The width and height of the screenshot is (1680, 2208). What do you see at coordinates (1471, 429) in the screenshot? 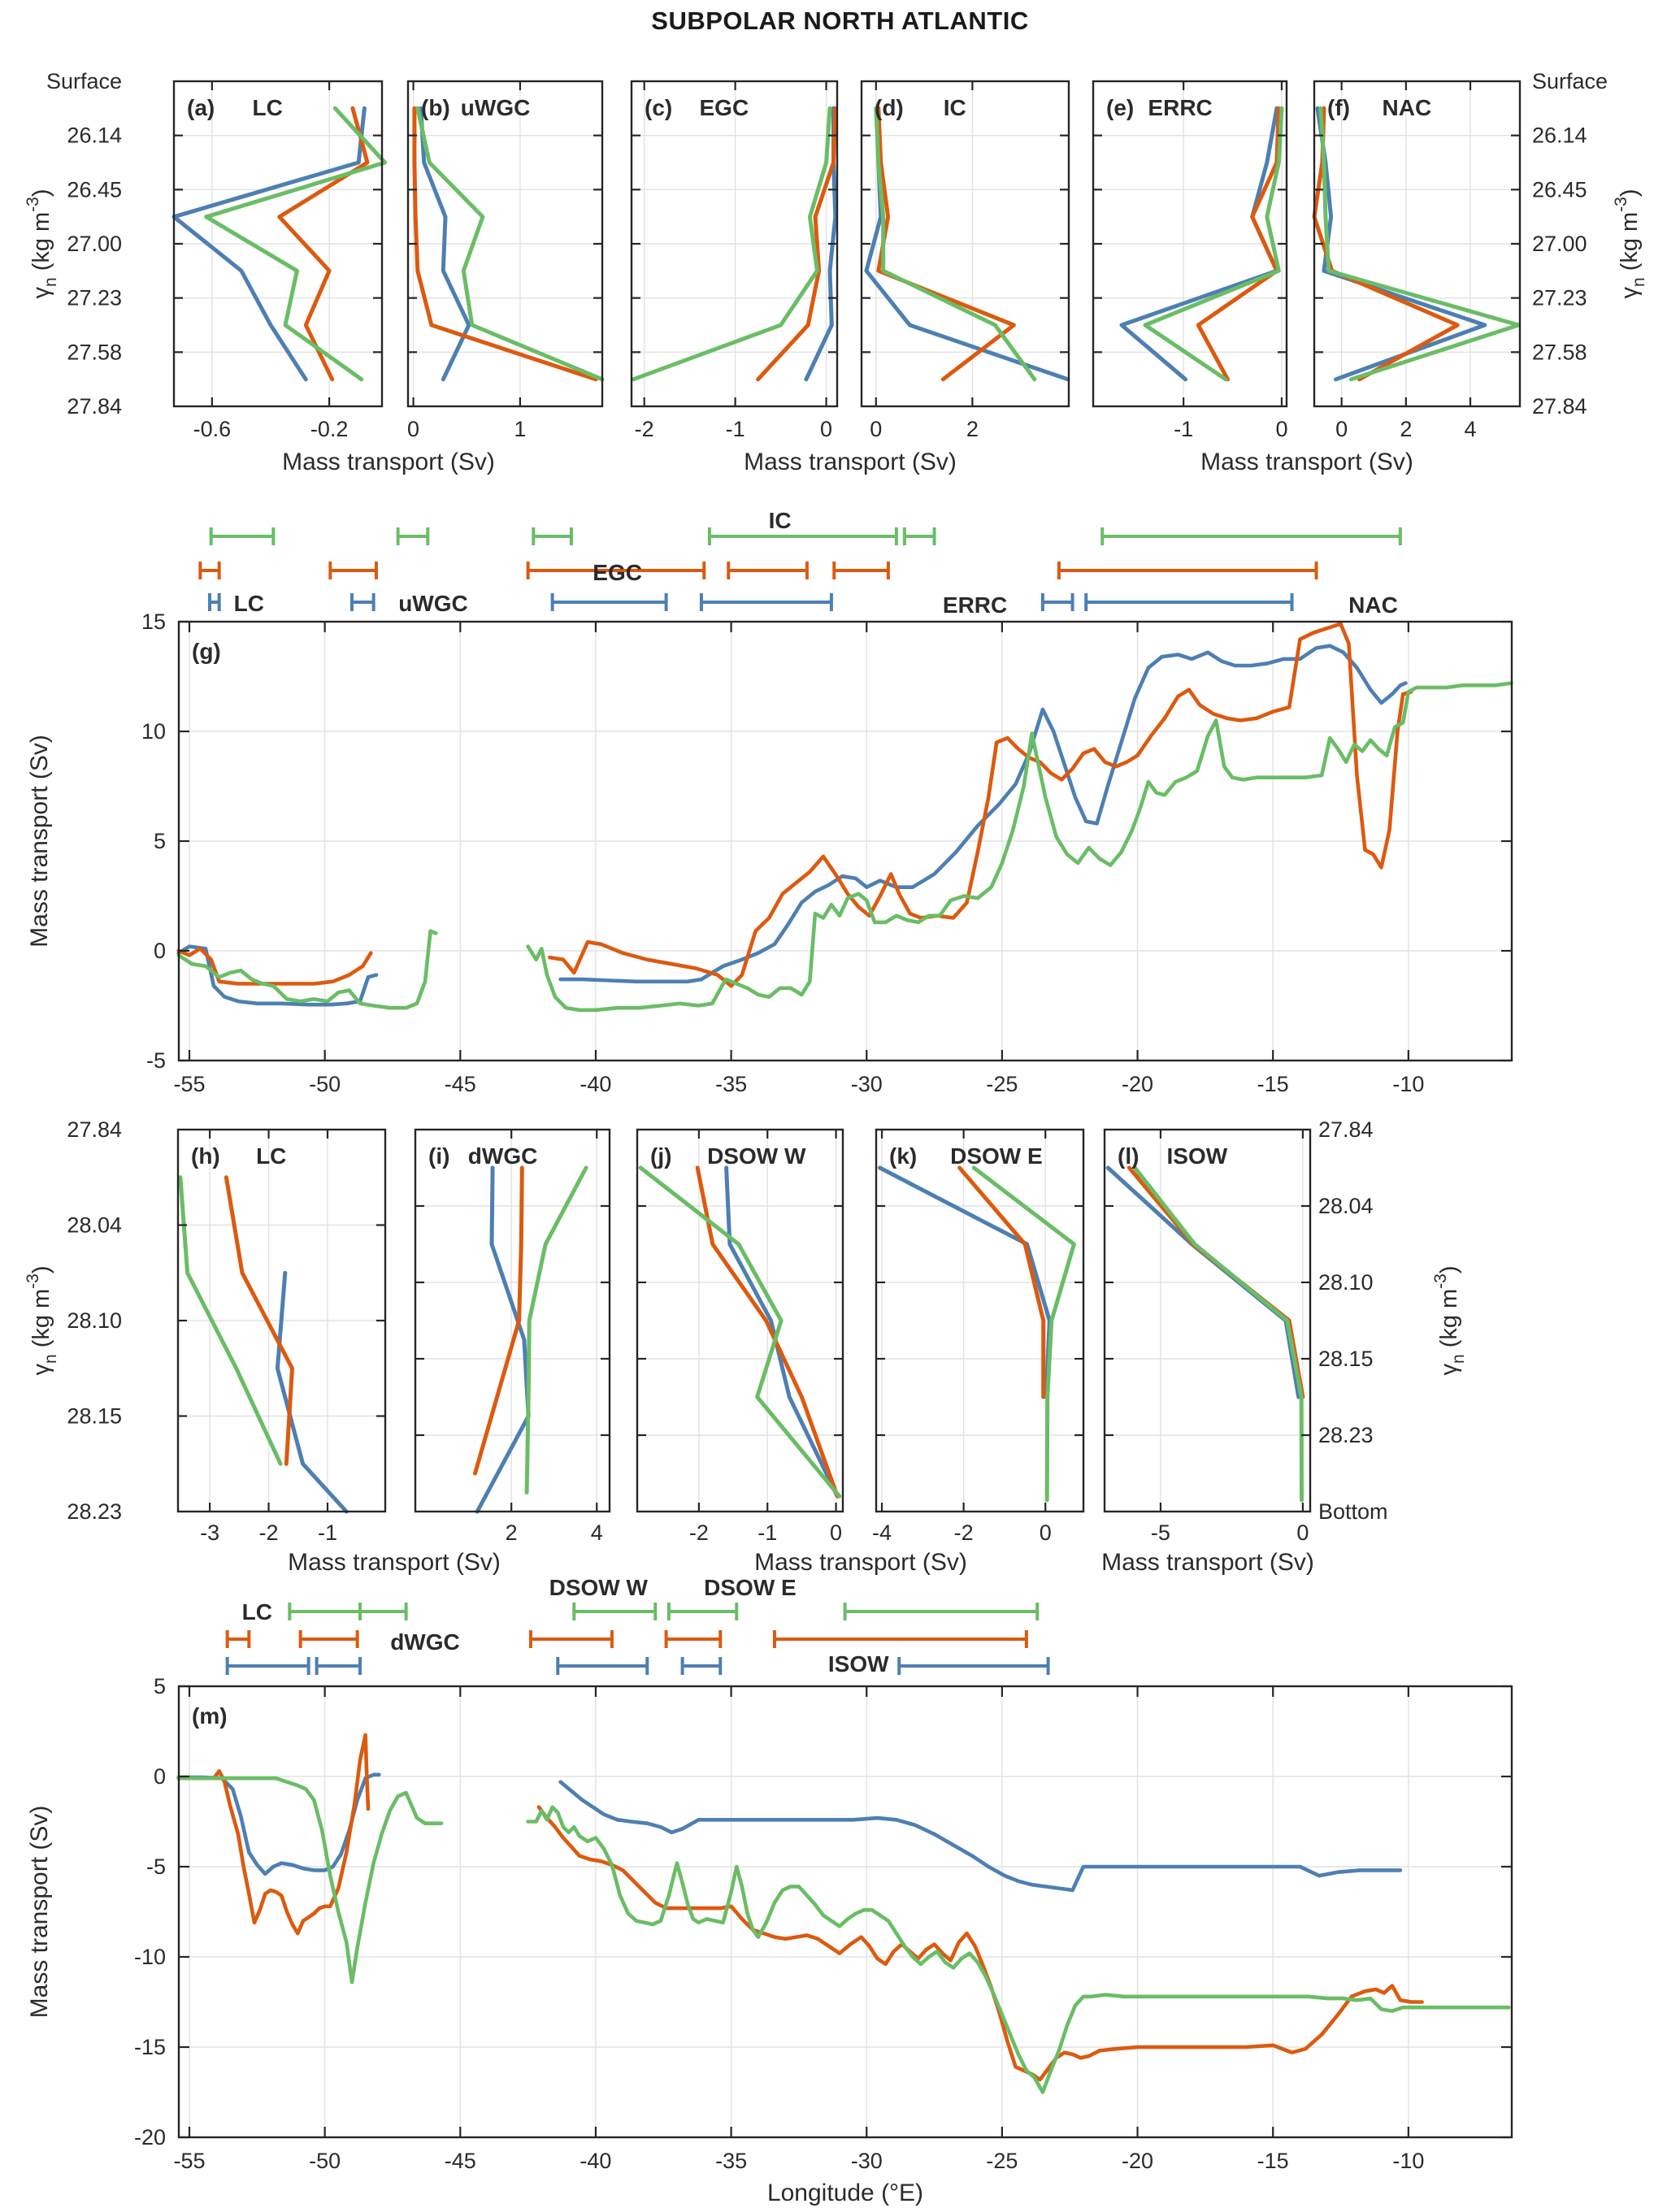
I see `x-tick-label: 4` at bounding box center [1471, 429].